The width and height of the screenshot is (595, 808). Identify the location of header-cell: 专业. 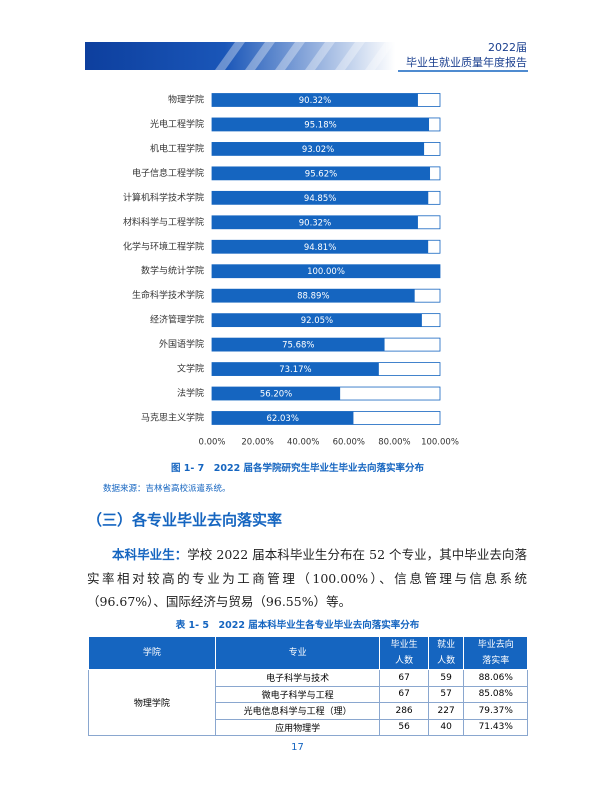
(297, 653).